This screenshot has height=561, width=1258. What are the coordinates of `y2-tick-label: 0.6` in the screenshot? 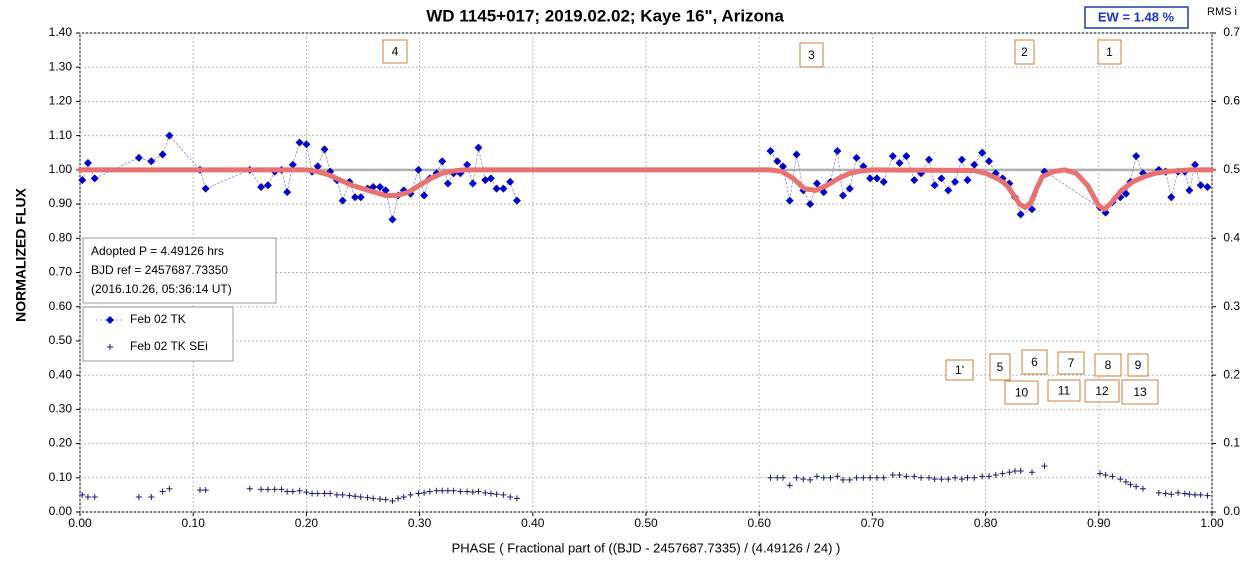 It's located at (1231, 101).